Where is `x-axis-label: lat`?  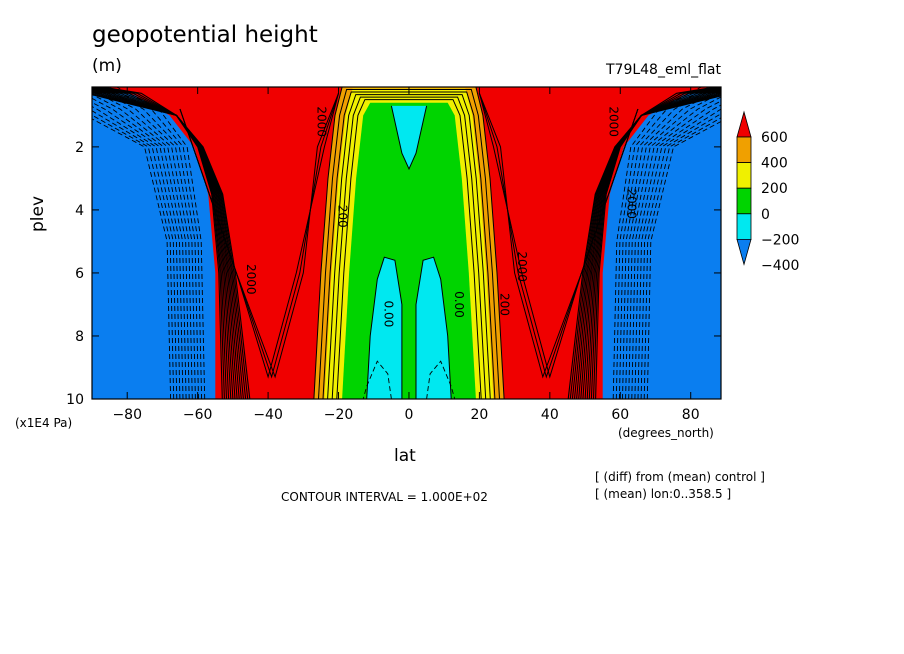 x-axis-label: lat is located at coordinates (405, 456).